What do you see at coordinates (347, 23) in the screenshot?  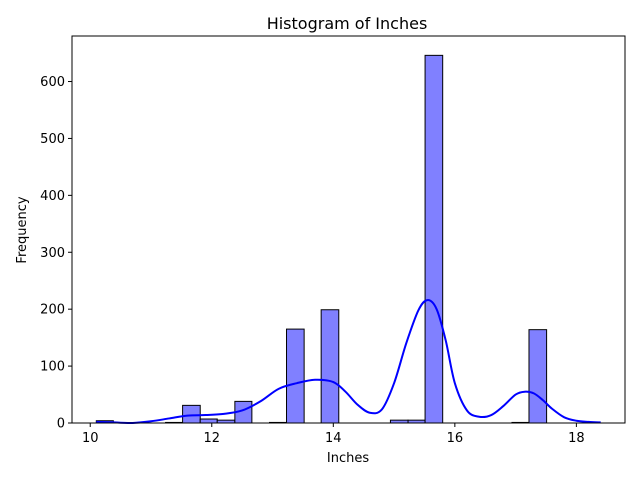 I see `chart-title: Histogram of Inches` at bounding box center [347, 23].